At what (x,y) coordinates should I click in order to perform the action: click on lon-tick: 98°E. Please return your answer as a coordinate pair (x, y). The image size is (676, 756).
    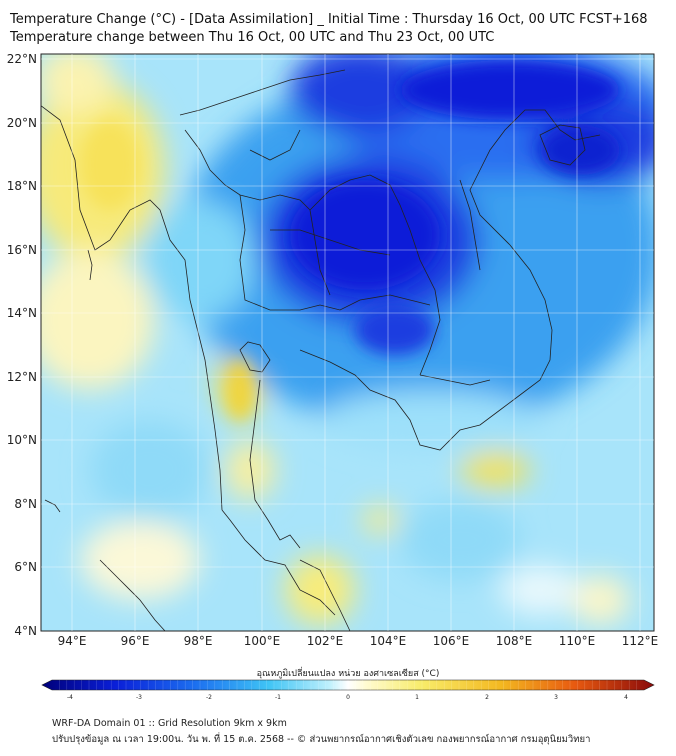
    Looking at the image, I should click on (198, 641).